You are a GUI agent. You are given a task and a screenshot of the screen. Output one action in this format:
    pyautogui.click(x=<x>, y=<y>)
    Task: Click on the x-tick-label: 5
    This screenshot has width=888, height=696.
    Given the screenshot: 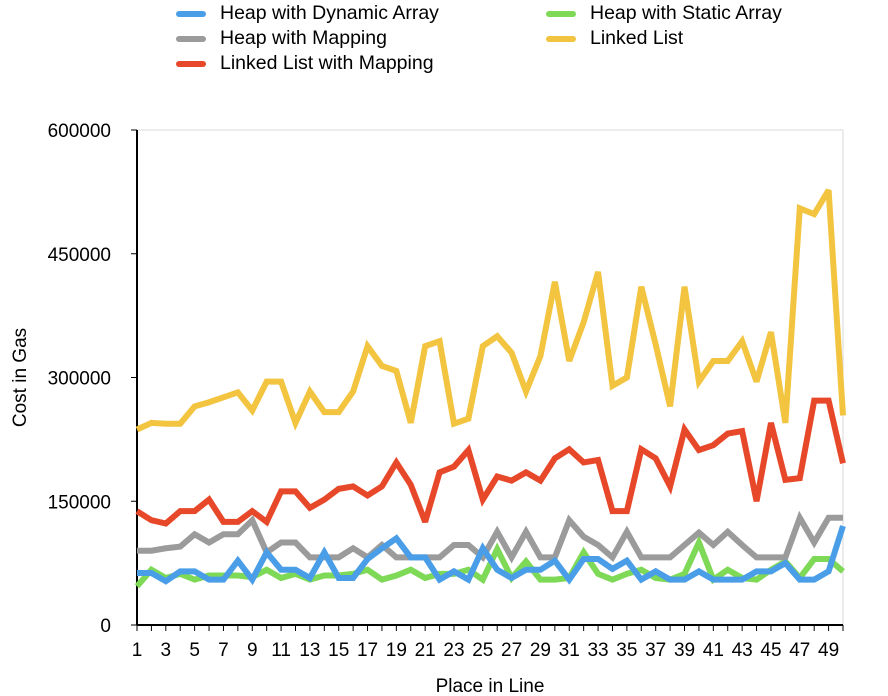 What is the action you would take?
    pyautogui.click(x=194, y=650)
    